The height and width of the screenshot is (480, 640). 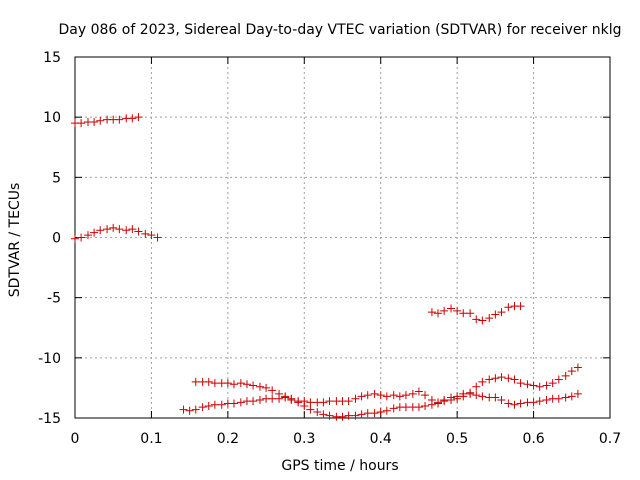 I want to click on x-tick-label: 0.6, so click(x=533, y=439).